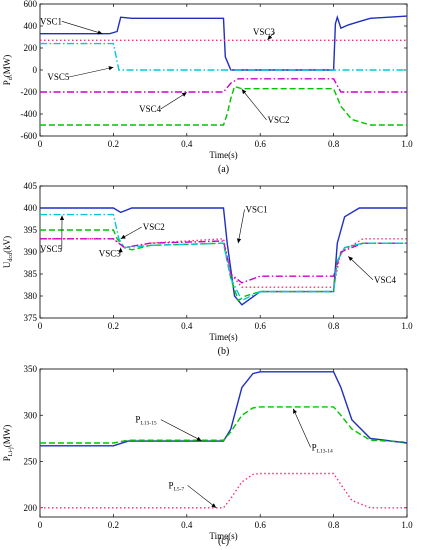 The image size is (421, 550). I want to click on annotation-text: VSC5, so click(51, 249).